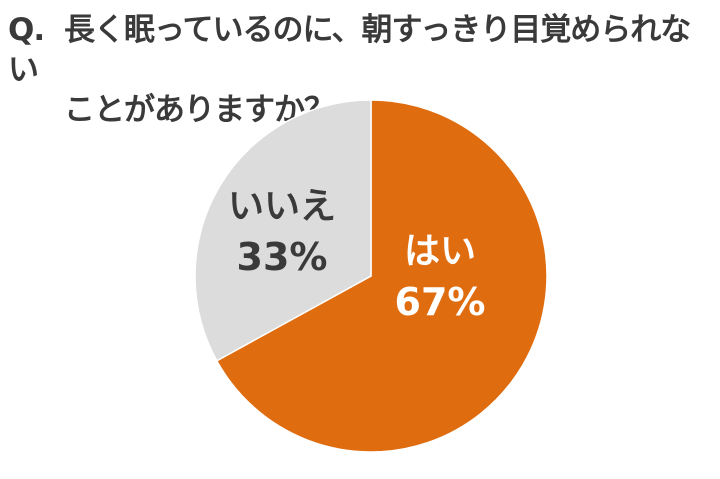  What do you see at coordinates (282, 257) in the screenshot?
I see `label-no-percent: 33%` at bounding box center [282, 257].